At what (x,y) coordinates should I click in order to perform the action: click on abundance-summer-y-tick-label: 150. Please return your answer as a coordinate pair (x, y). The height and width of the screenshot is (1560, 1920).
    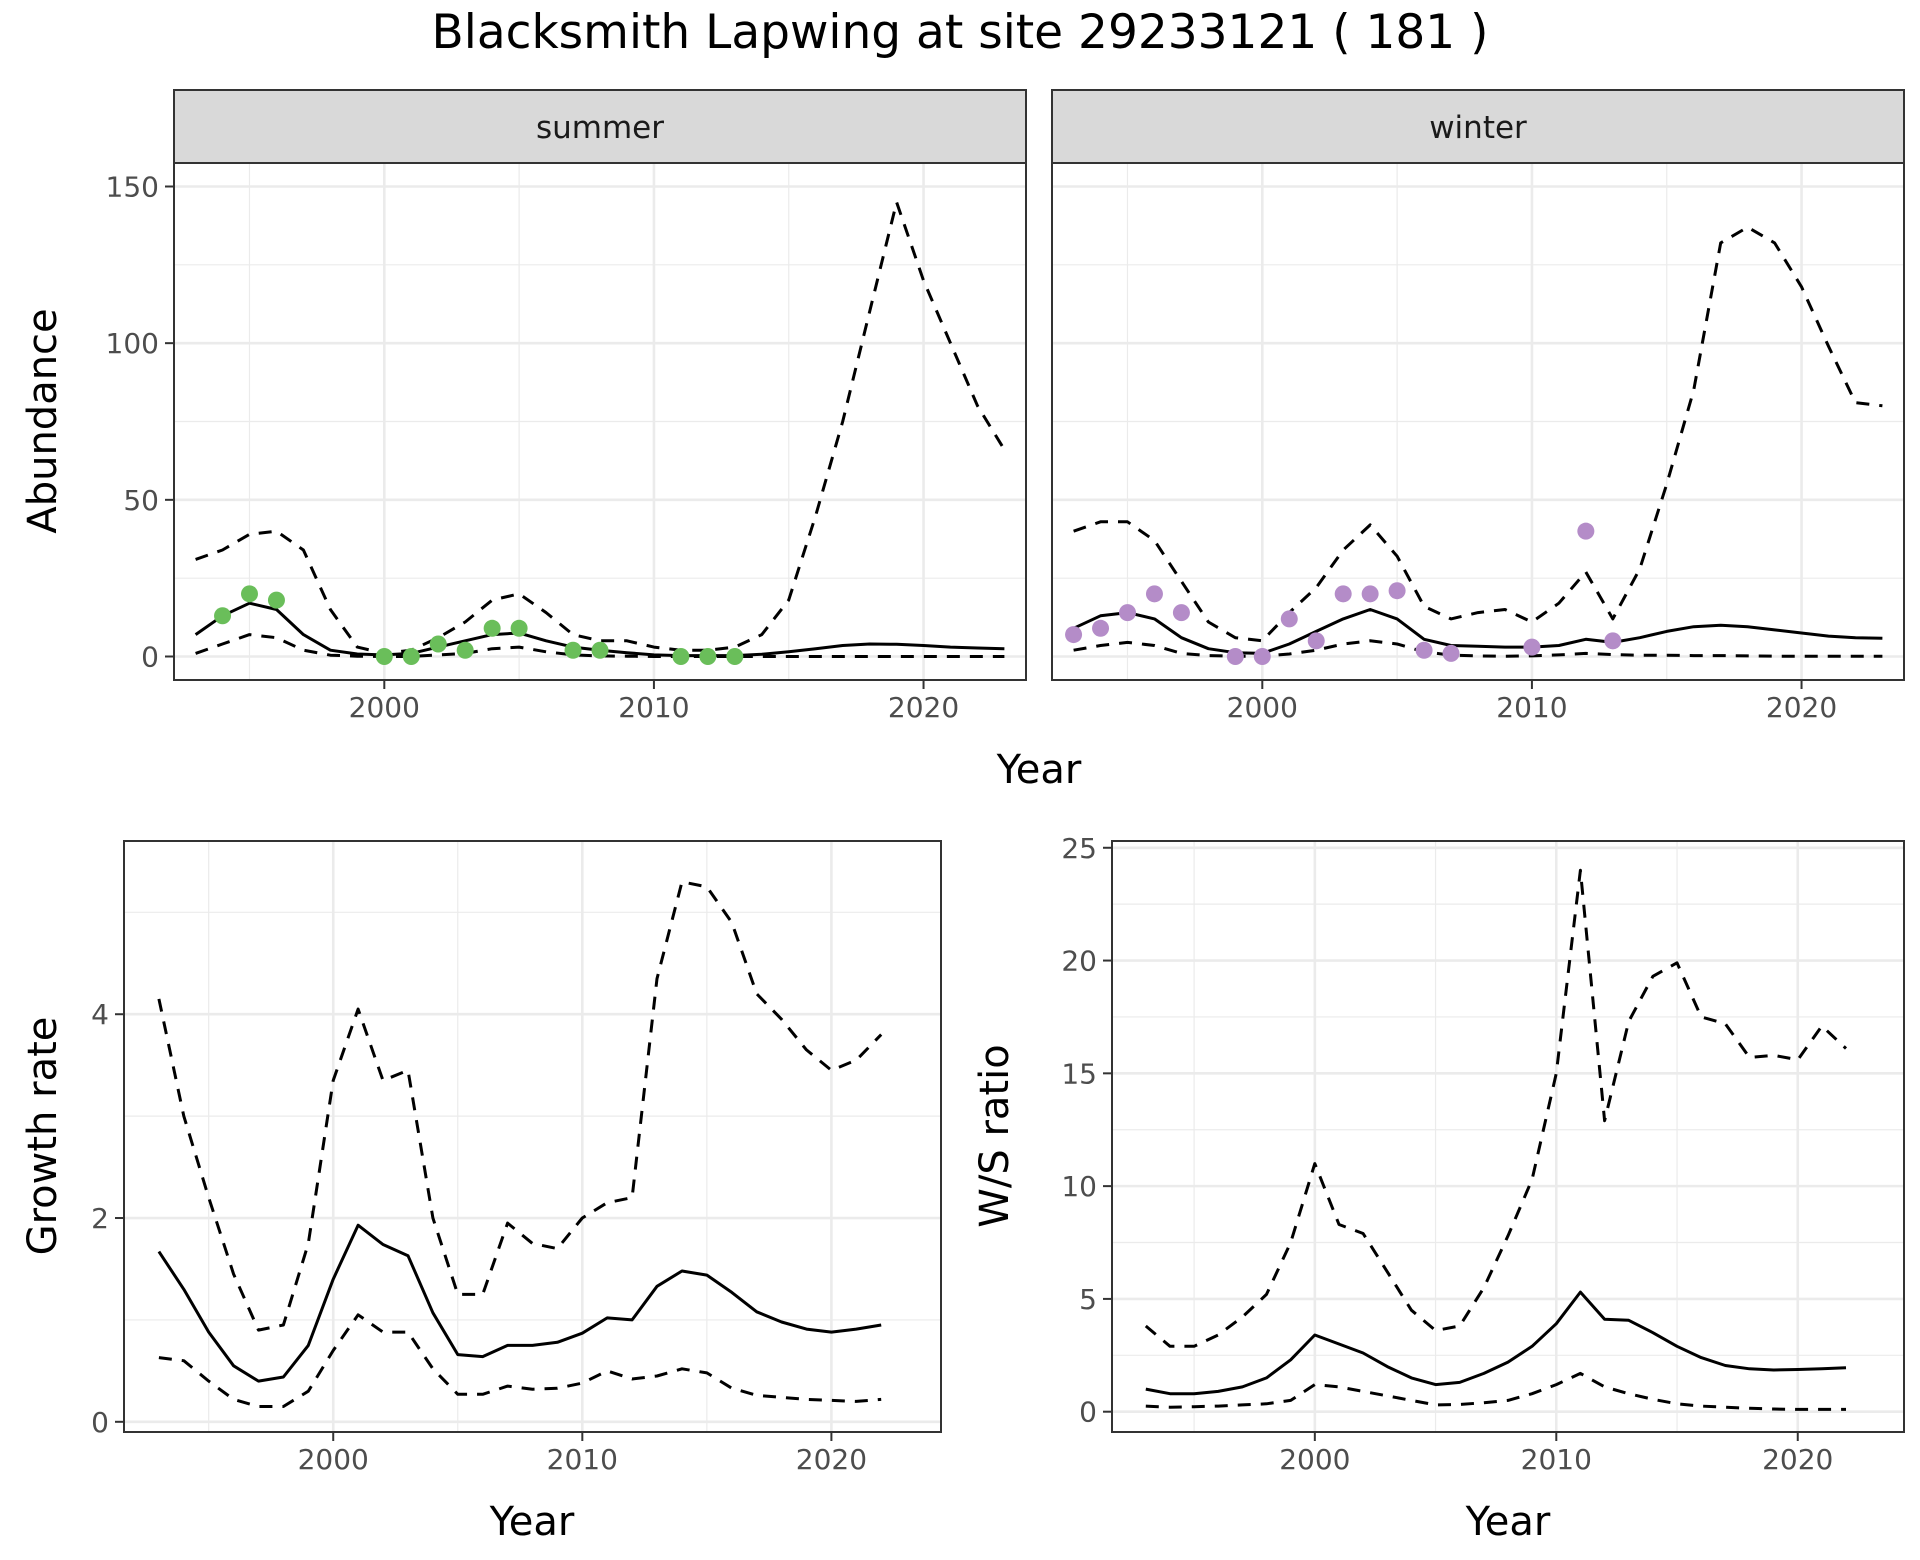
    Looking at the image, I should click on (132, 187).